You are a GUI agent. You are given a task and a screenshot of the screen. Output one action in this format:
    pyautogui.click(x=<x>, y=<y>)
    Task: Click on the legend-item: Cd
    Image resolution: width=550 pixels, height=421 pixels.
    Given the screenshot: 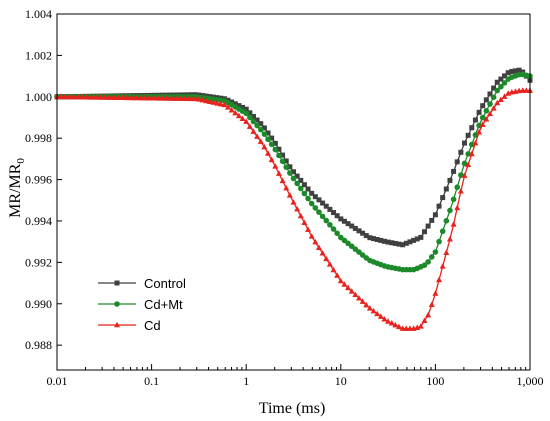 What is the action you would take?
    pyautogui.click(x=129, y=325)
    